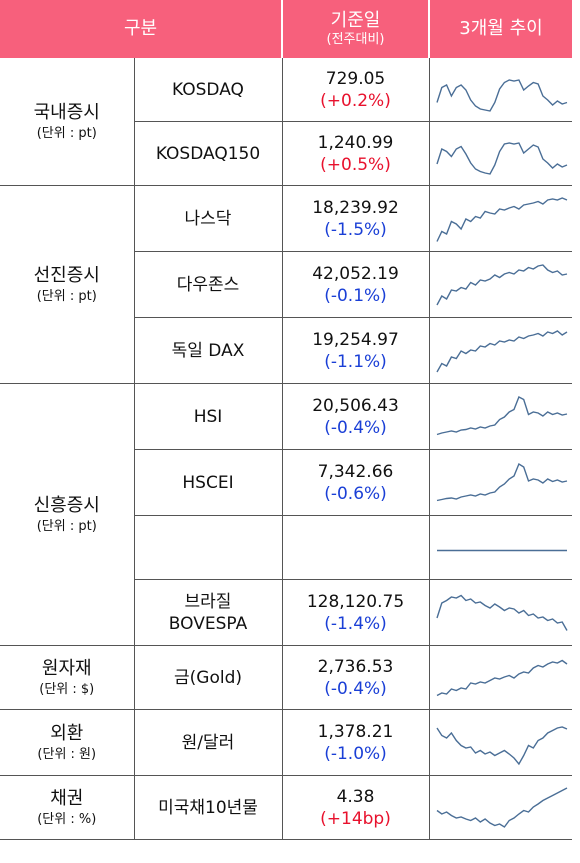 The width and height of the screenshot is (580, 863). Describe the element at coordinates (356, 547) in the screenshot. I see `index-value` at that location.